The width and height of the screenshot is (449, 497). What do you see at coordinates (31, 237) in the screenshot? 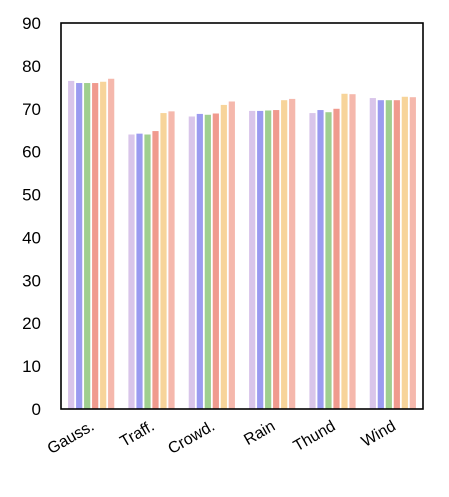
I see `y-tick-label: 40` at bounding box center [31, 237].